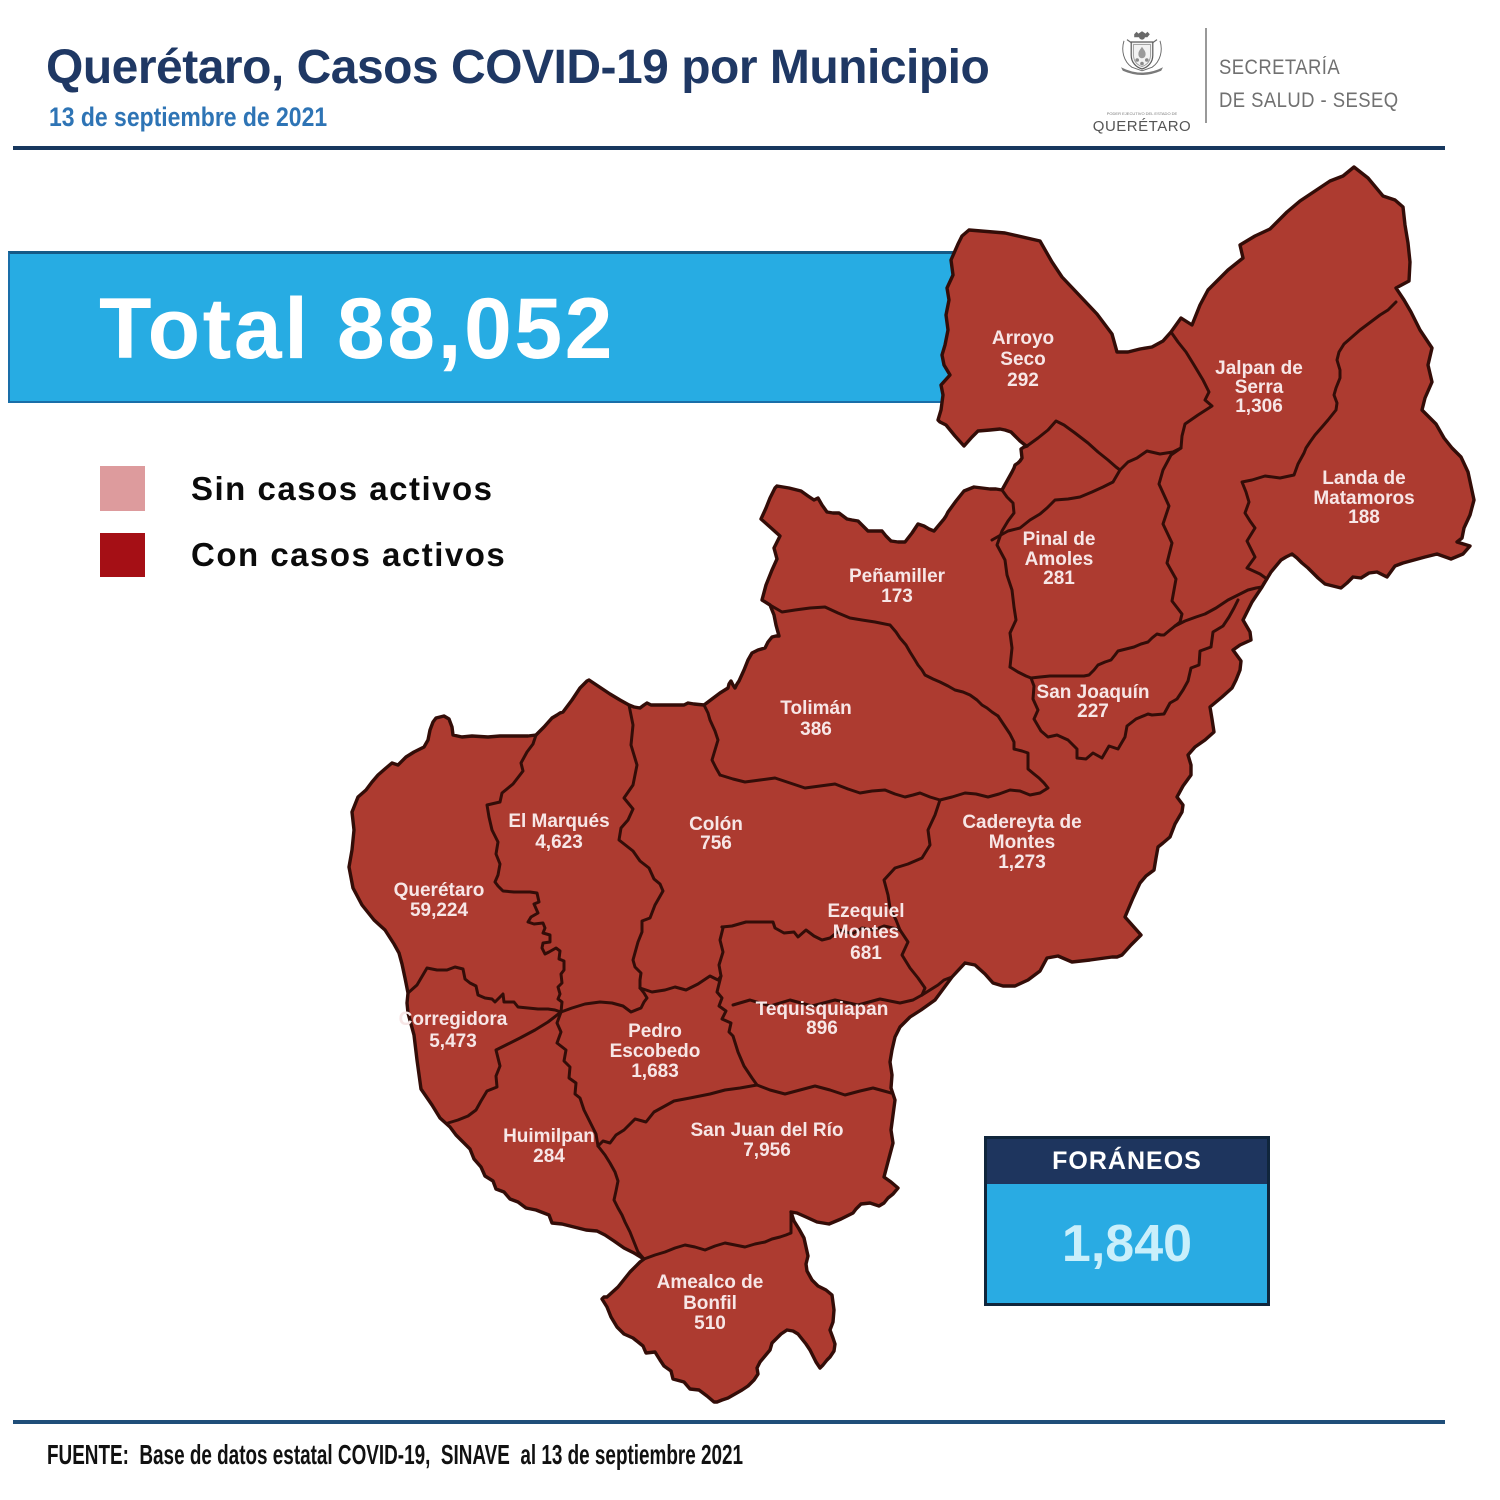 This screenshot has width=1500, height=1500. What do you see at coordinates (710, 1303) in the screenshot?
I see `svg-text: Bonfil` at bounding box center [710, 1303].